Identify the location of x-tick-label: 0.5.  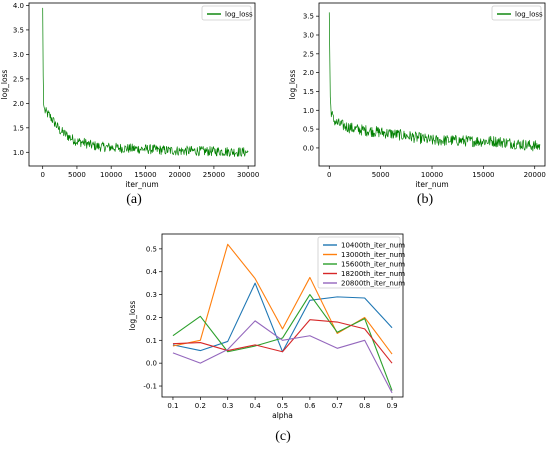
(282, 406).